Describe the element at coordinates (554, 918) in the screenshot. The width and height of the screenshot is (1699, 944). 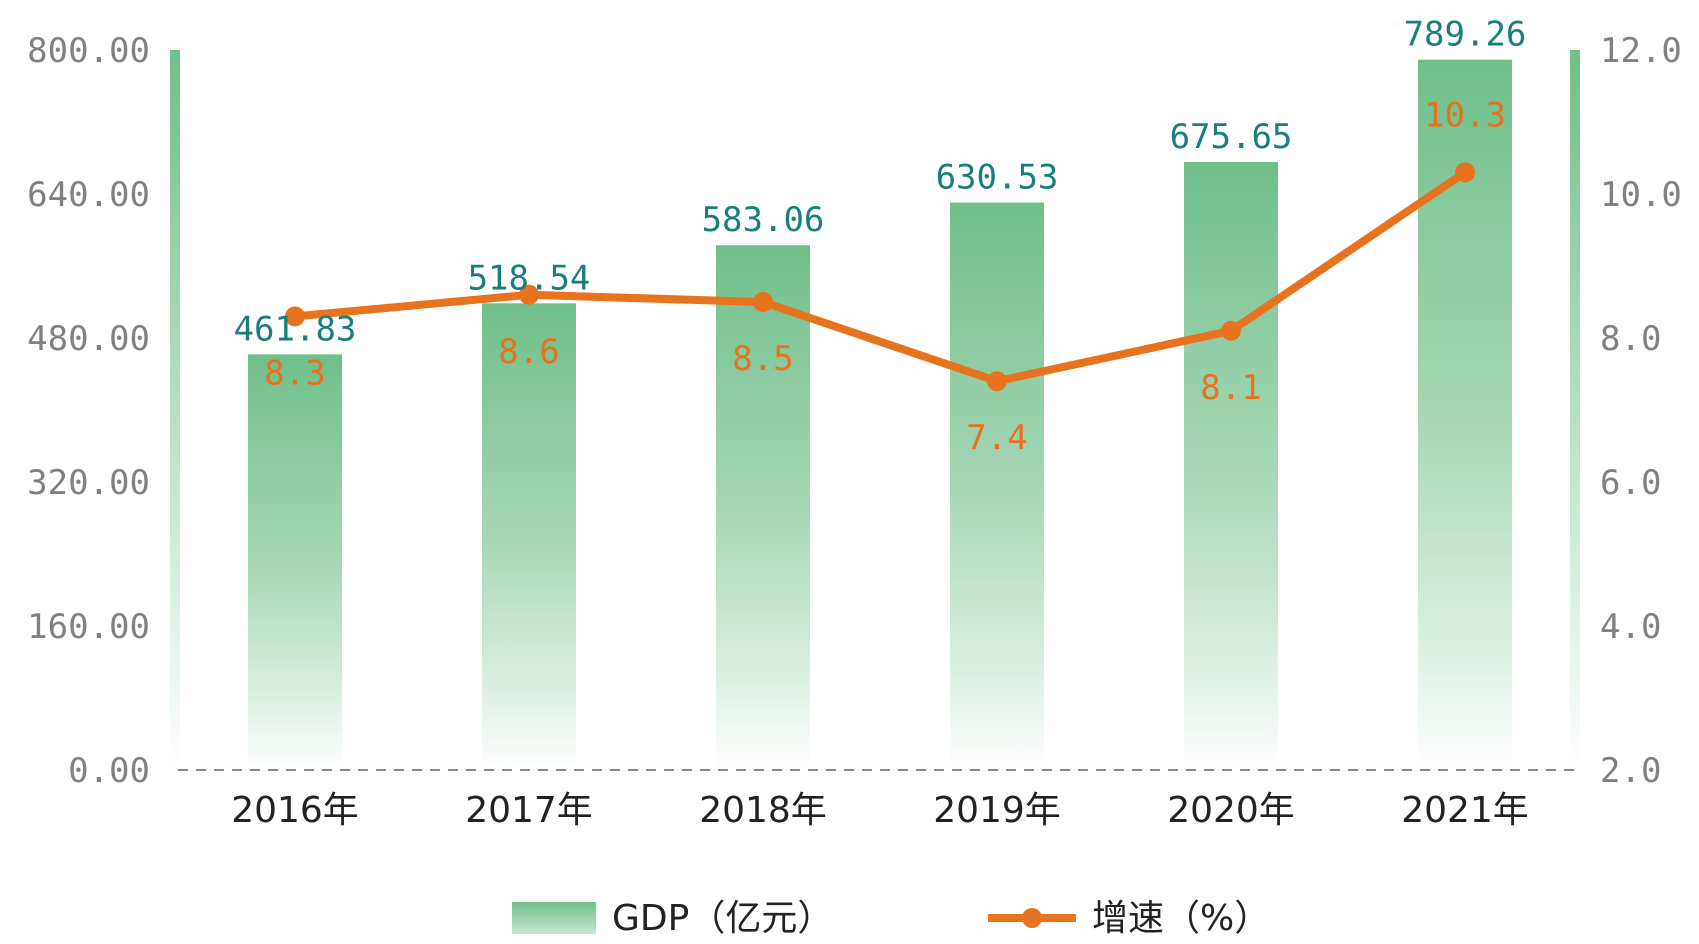
I see `legend-bar-swatch` at that location.